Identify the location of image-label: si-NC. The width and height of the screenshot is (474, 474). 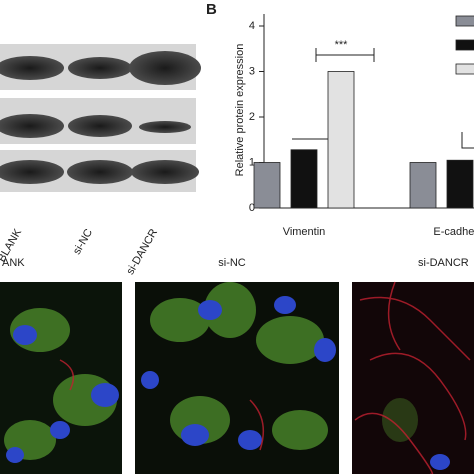
(232, 263).